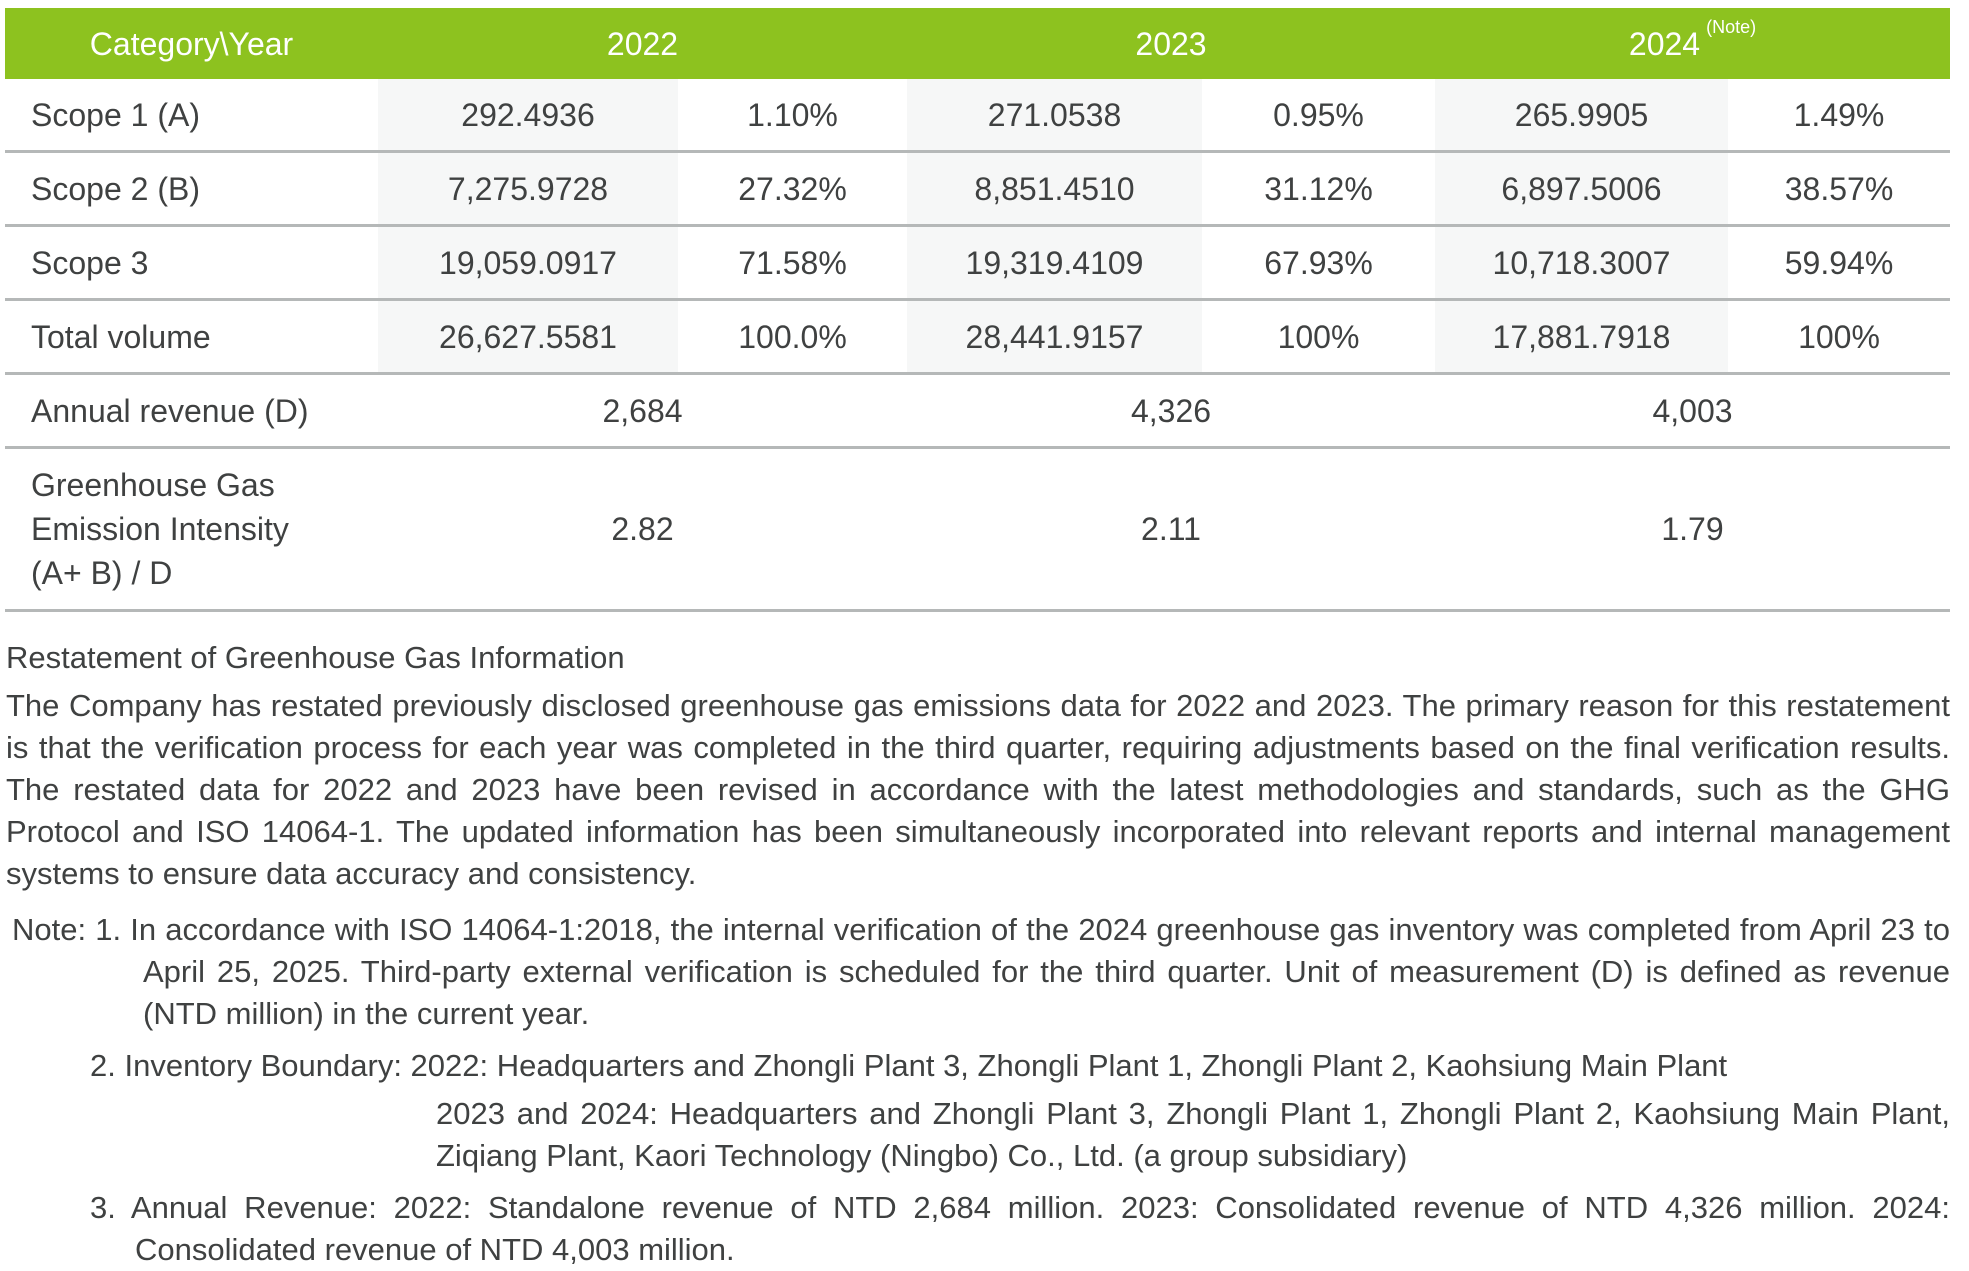 The height and width of the screenshot is (1271, 1969). What do you see at coordinates (1171, 529) in the screenshot?
I see `intensity-2023: 2.11` at bounding box center [1171, 529].